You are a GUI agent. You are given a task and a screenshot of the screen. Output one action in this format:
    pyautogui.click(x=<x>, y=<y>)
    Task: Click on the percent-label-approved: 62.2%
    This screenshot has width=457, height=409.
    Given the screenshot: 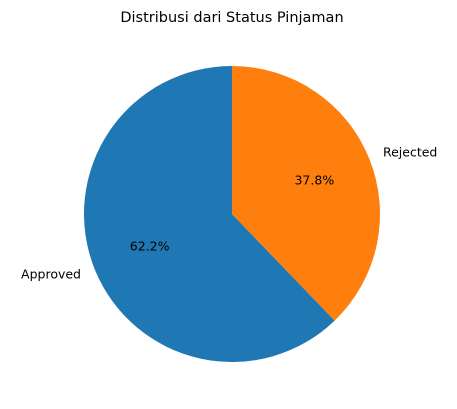 What is the action you would take?
    pyautogui.click(x=150, y=246)
    